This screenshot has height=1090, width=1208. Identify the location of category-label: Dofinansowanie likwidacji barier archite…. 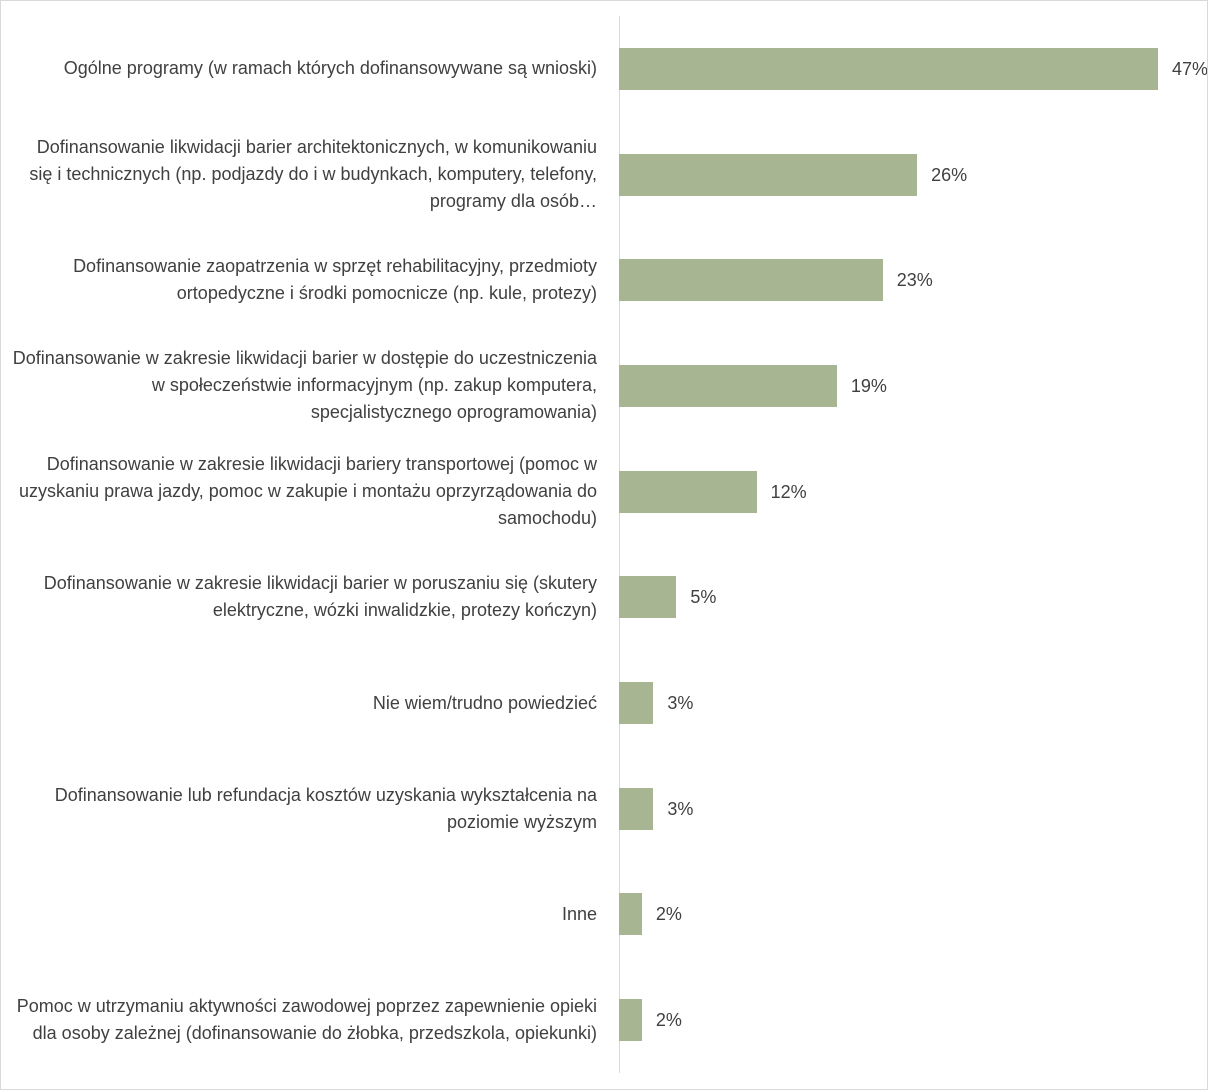
(304, 175).